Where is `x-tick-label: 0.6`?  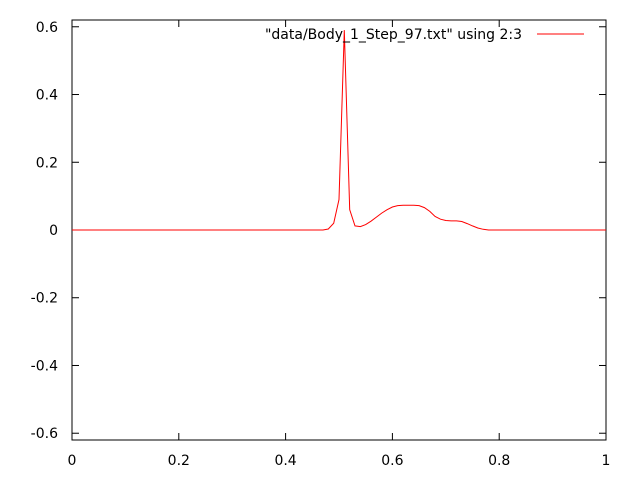 x-tick-label: 0.6 is located at coordinates (392, 461).